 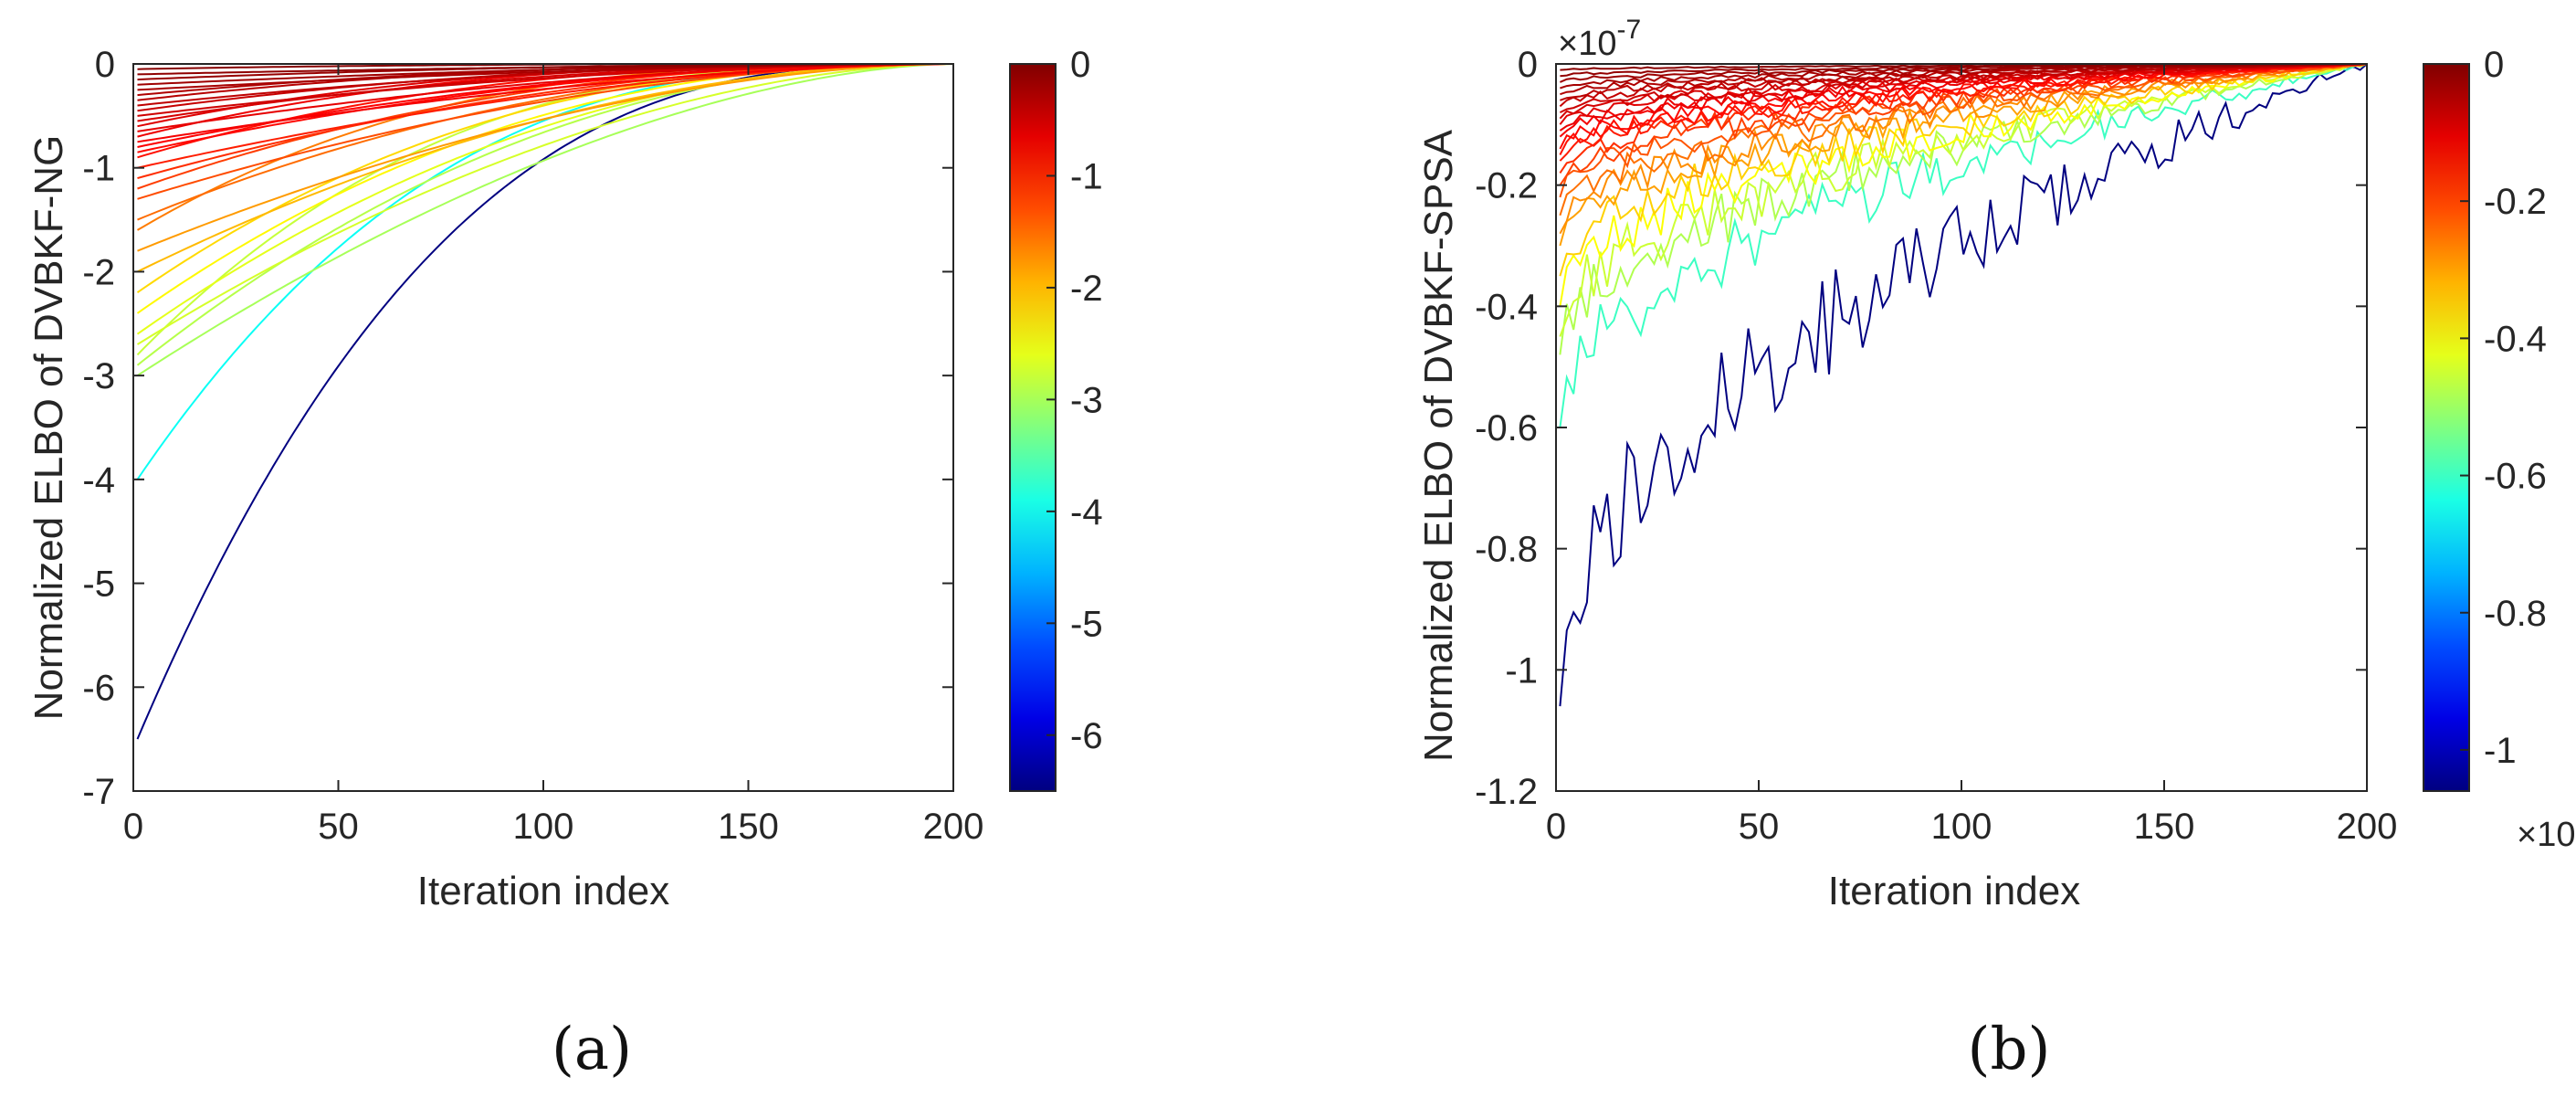 What do you see at coordinates (338, 827) in the screenshot?
I see `panel-a-xtick-label: 50` at bounding box center [338, 827].